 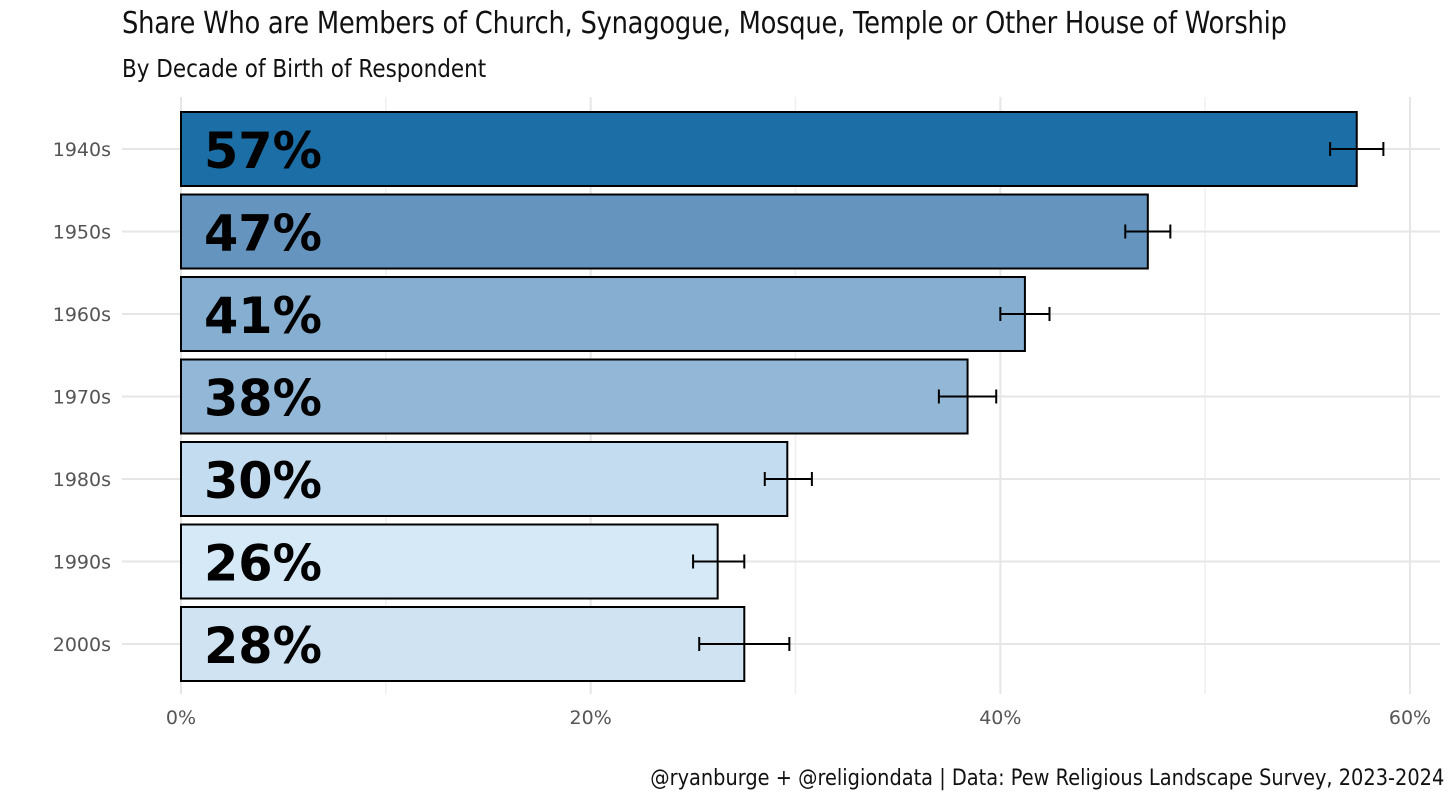 What do you see at coordinates (967, 396) in the screenshot?
I see `error-bar-1970s` at bounding box center [967, 396].